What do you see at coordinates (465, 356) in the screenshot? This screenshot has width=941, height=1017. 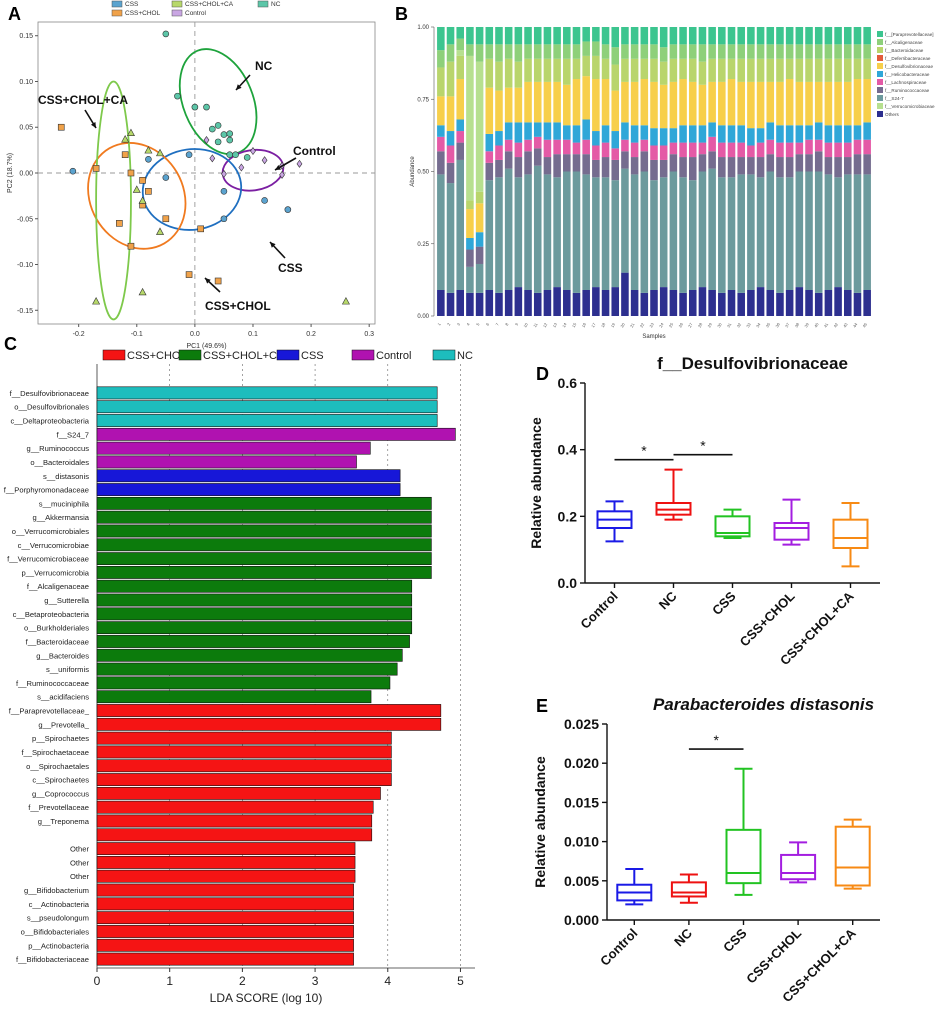 I see `legend-label: NC` at bounding box center [465, 356].